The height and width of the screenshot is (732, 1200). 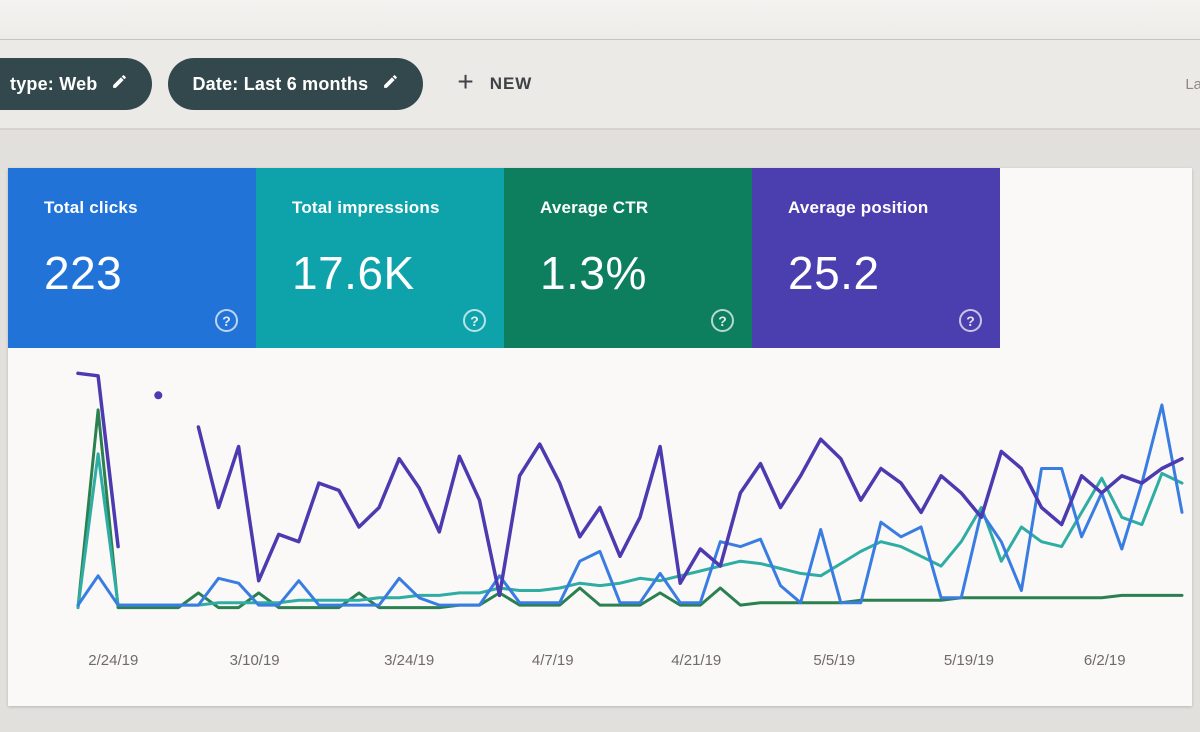 What do you see at coordinates (552, 660) in the screenshot?
I see `x-axis-tick-label: 4/7/19` at bounding box center [552, 660].